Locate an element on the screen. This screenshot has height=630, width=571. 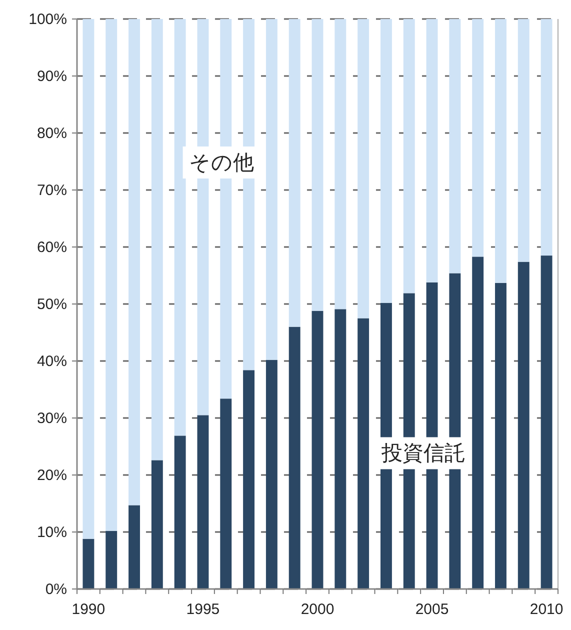
x-tick-label: 1995 is located at coordinates (203, 609).